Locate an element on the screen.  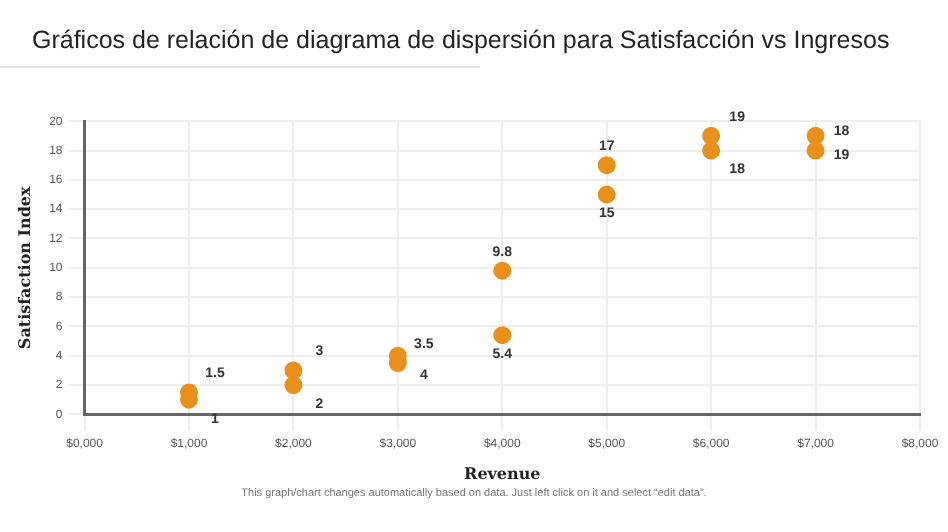
x-axis-title: Revenue is located at coordinates (502, 472).